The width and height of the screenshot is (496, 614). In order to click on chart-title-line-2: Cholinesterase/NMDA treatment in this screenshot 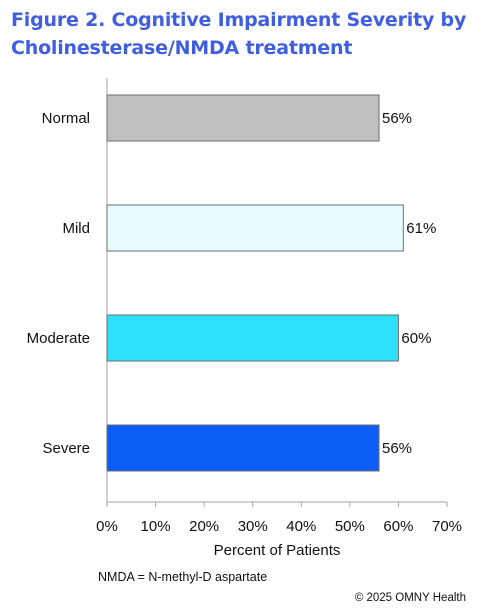, I will do `click(182, 48)`.